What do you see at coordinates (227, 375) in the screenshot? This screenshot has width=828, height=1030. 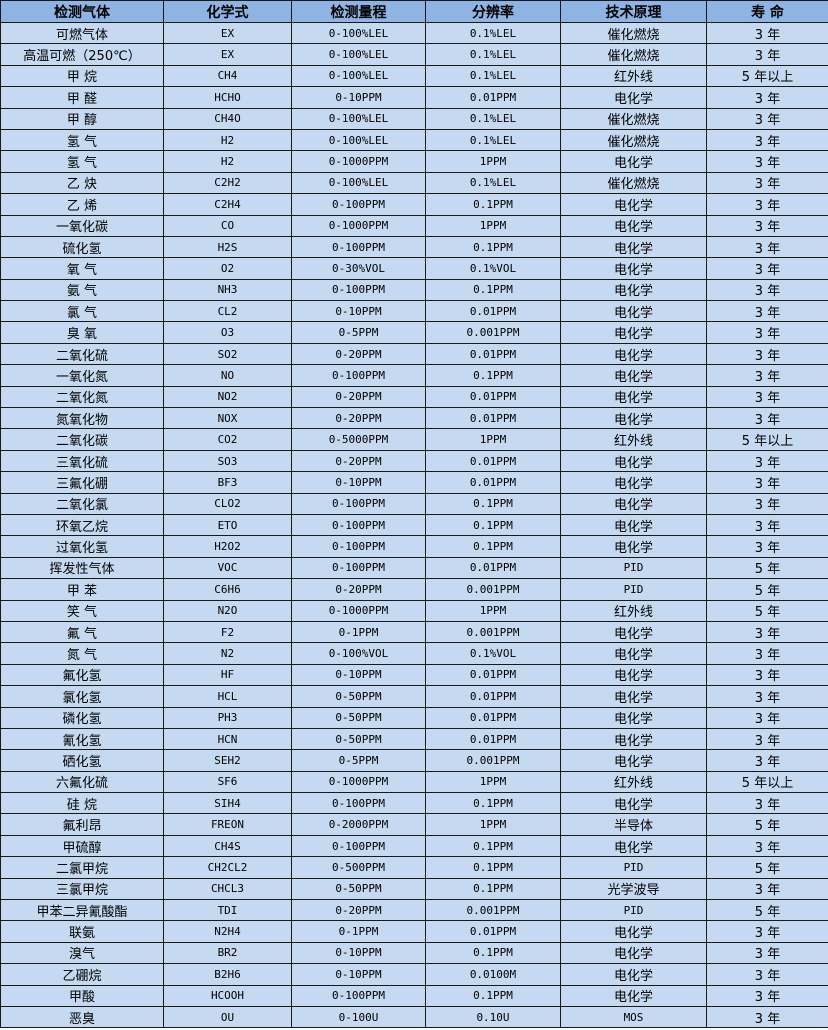 I see `formula-cell: NO` at bounding box center [227, 375].